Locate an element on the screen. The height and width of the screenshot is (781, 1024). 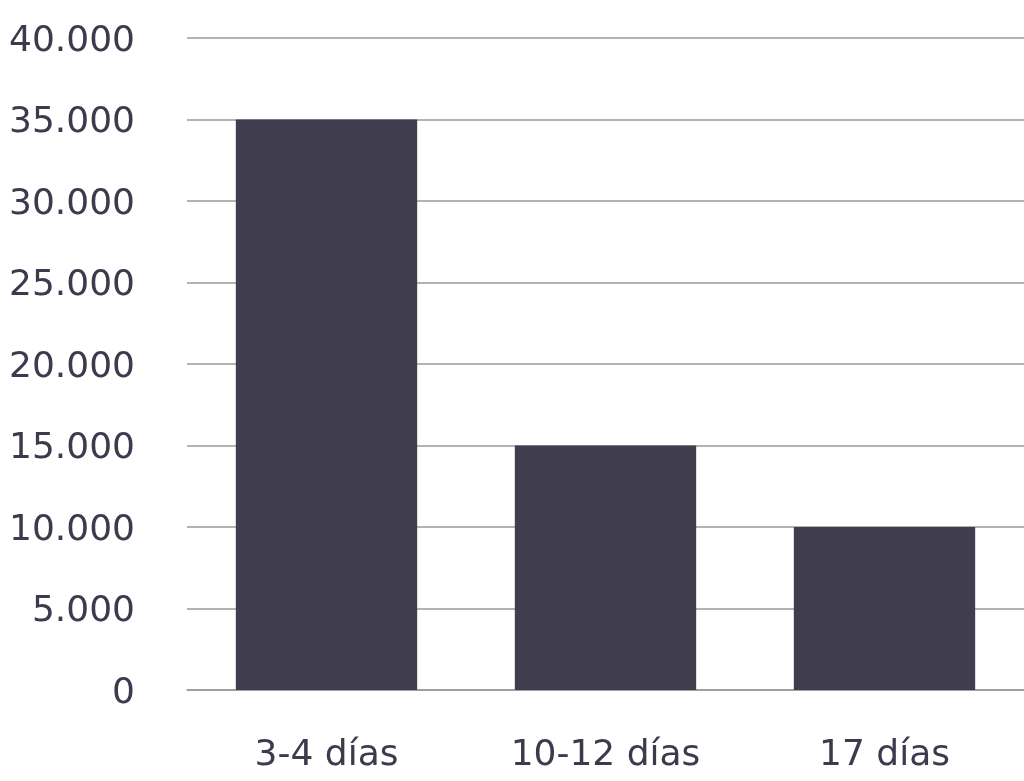
y-tick-label: 5.000 is located at coordinates (83, 608).